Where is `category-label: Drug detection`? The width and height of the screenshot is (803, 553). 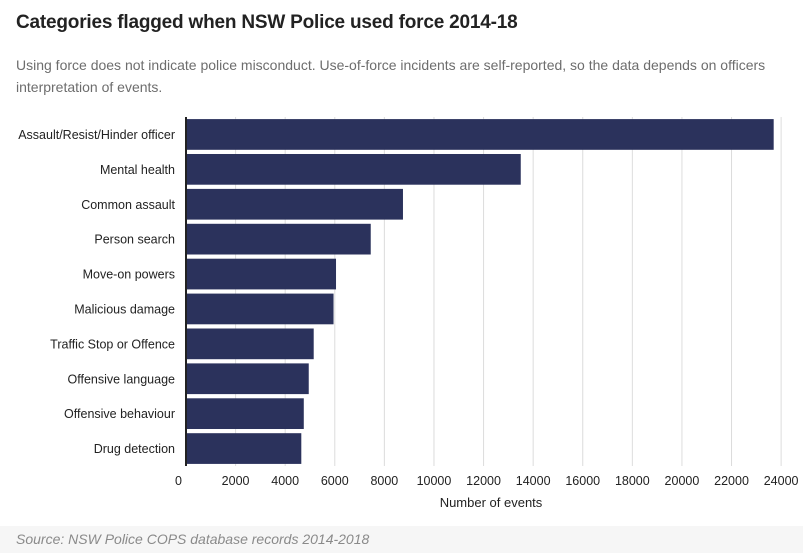 category-label: Drug detection is located at coordinates (134, 449).